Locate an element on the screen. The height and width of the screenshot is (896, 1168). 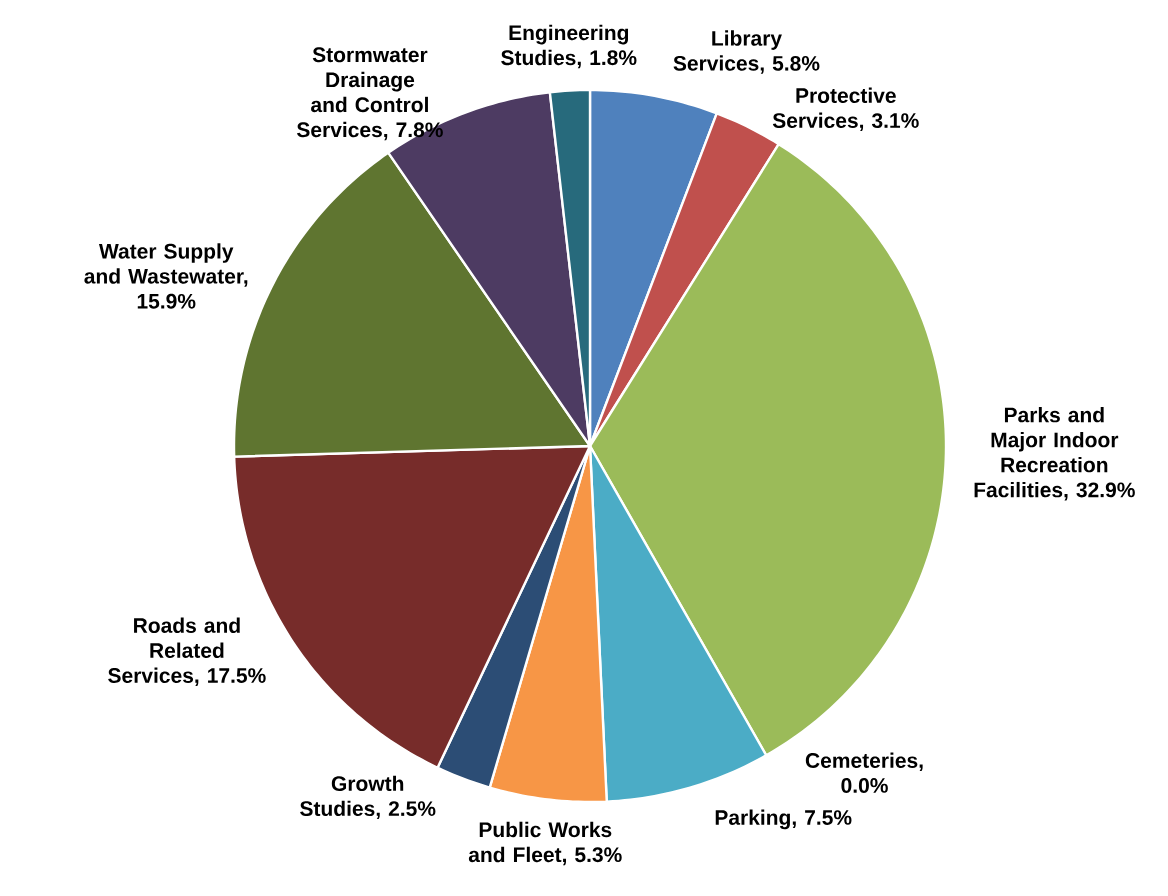
category-label: Cemeteries, 0.0% is located at coordinates (864, 772).